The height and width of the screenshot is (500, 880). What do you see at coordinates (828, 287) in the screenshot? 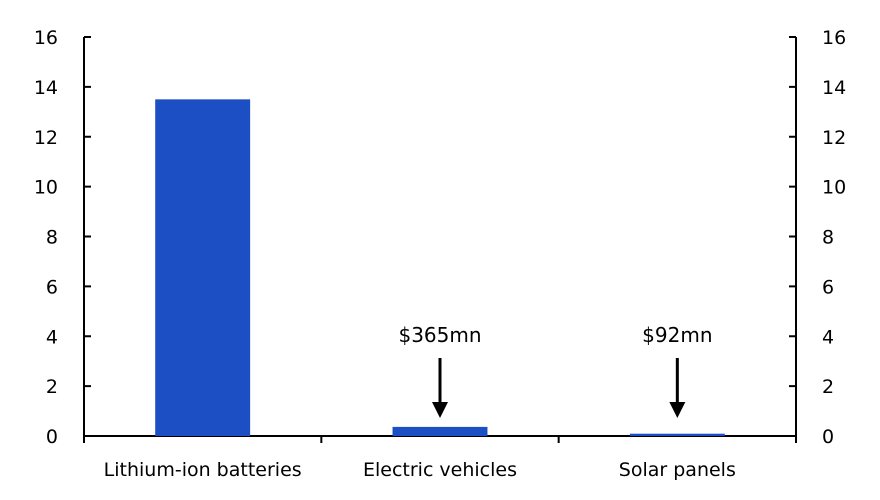
I see `right-y-tick-label: 6` at bounding box center [828, 287].